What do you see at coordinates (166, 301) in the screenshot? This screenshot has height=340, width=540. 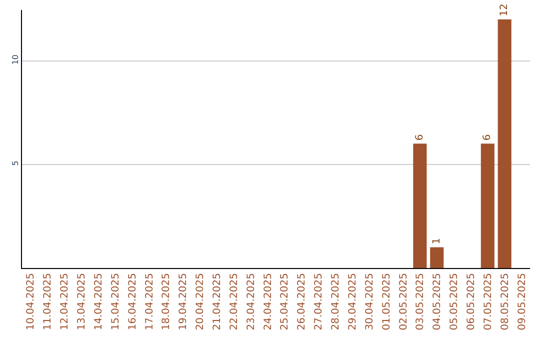 I see `x-tick-label: 18.04.2025` at bounding box center [166, 301].